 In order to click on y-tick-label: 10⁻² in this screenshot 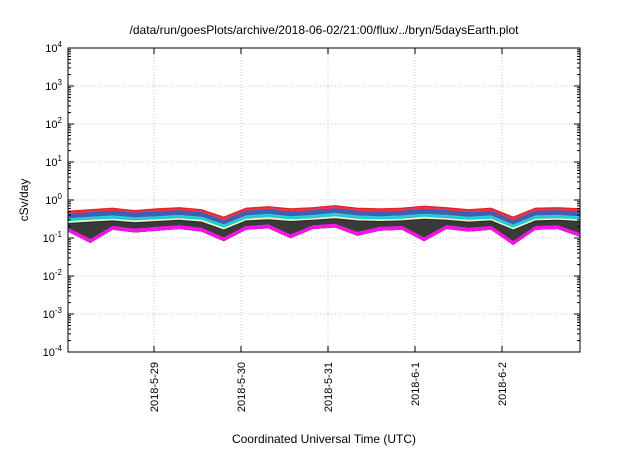, I will do `click(53, 275)`.